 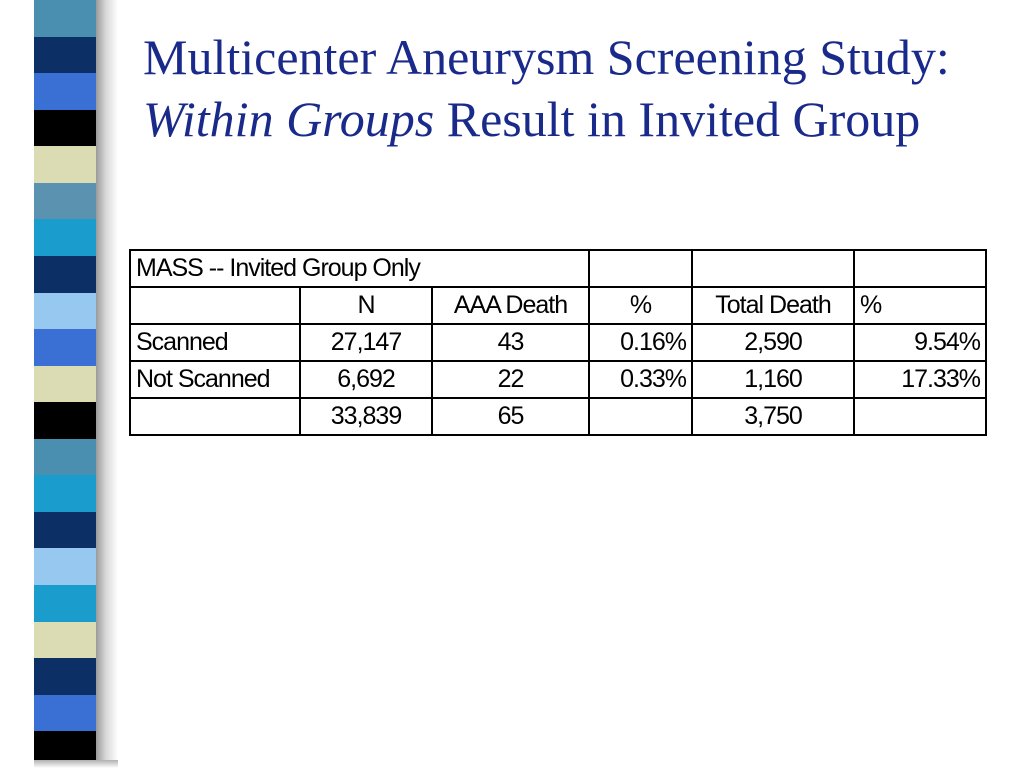 I want to click on column-header, so click(x=215, y=305).